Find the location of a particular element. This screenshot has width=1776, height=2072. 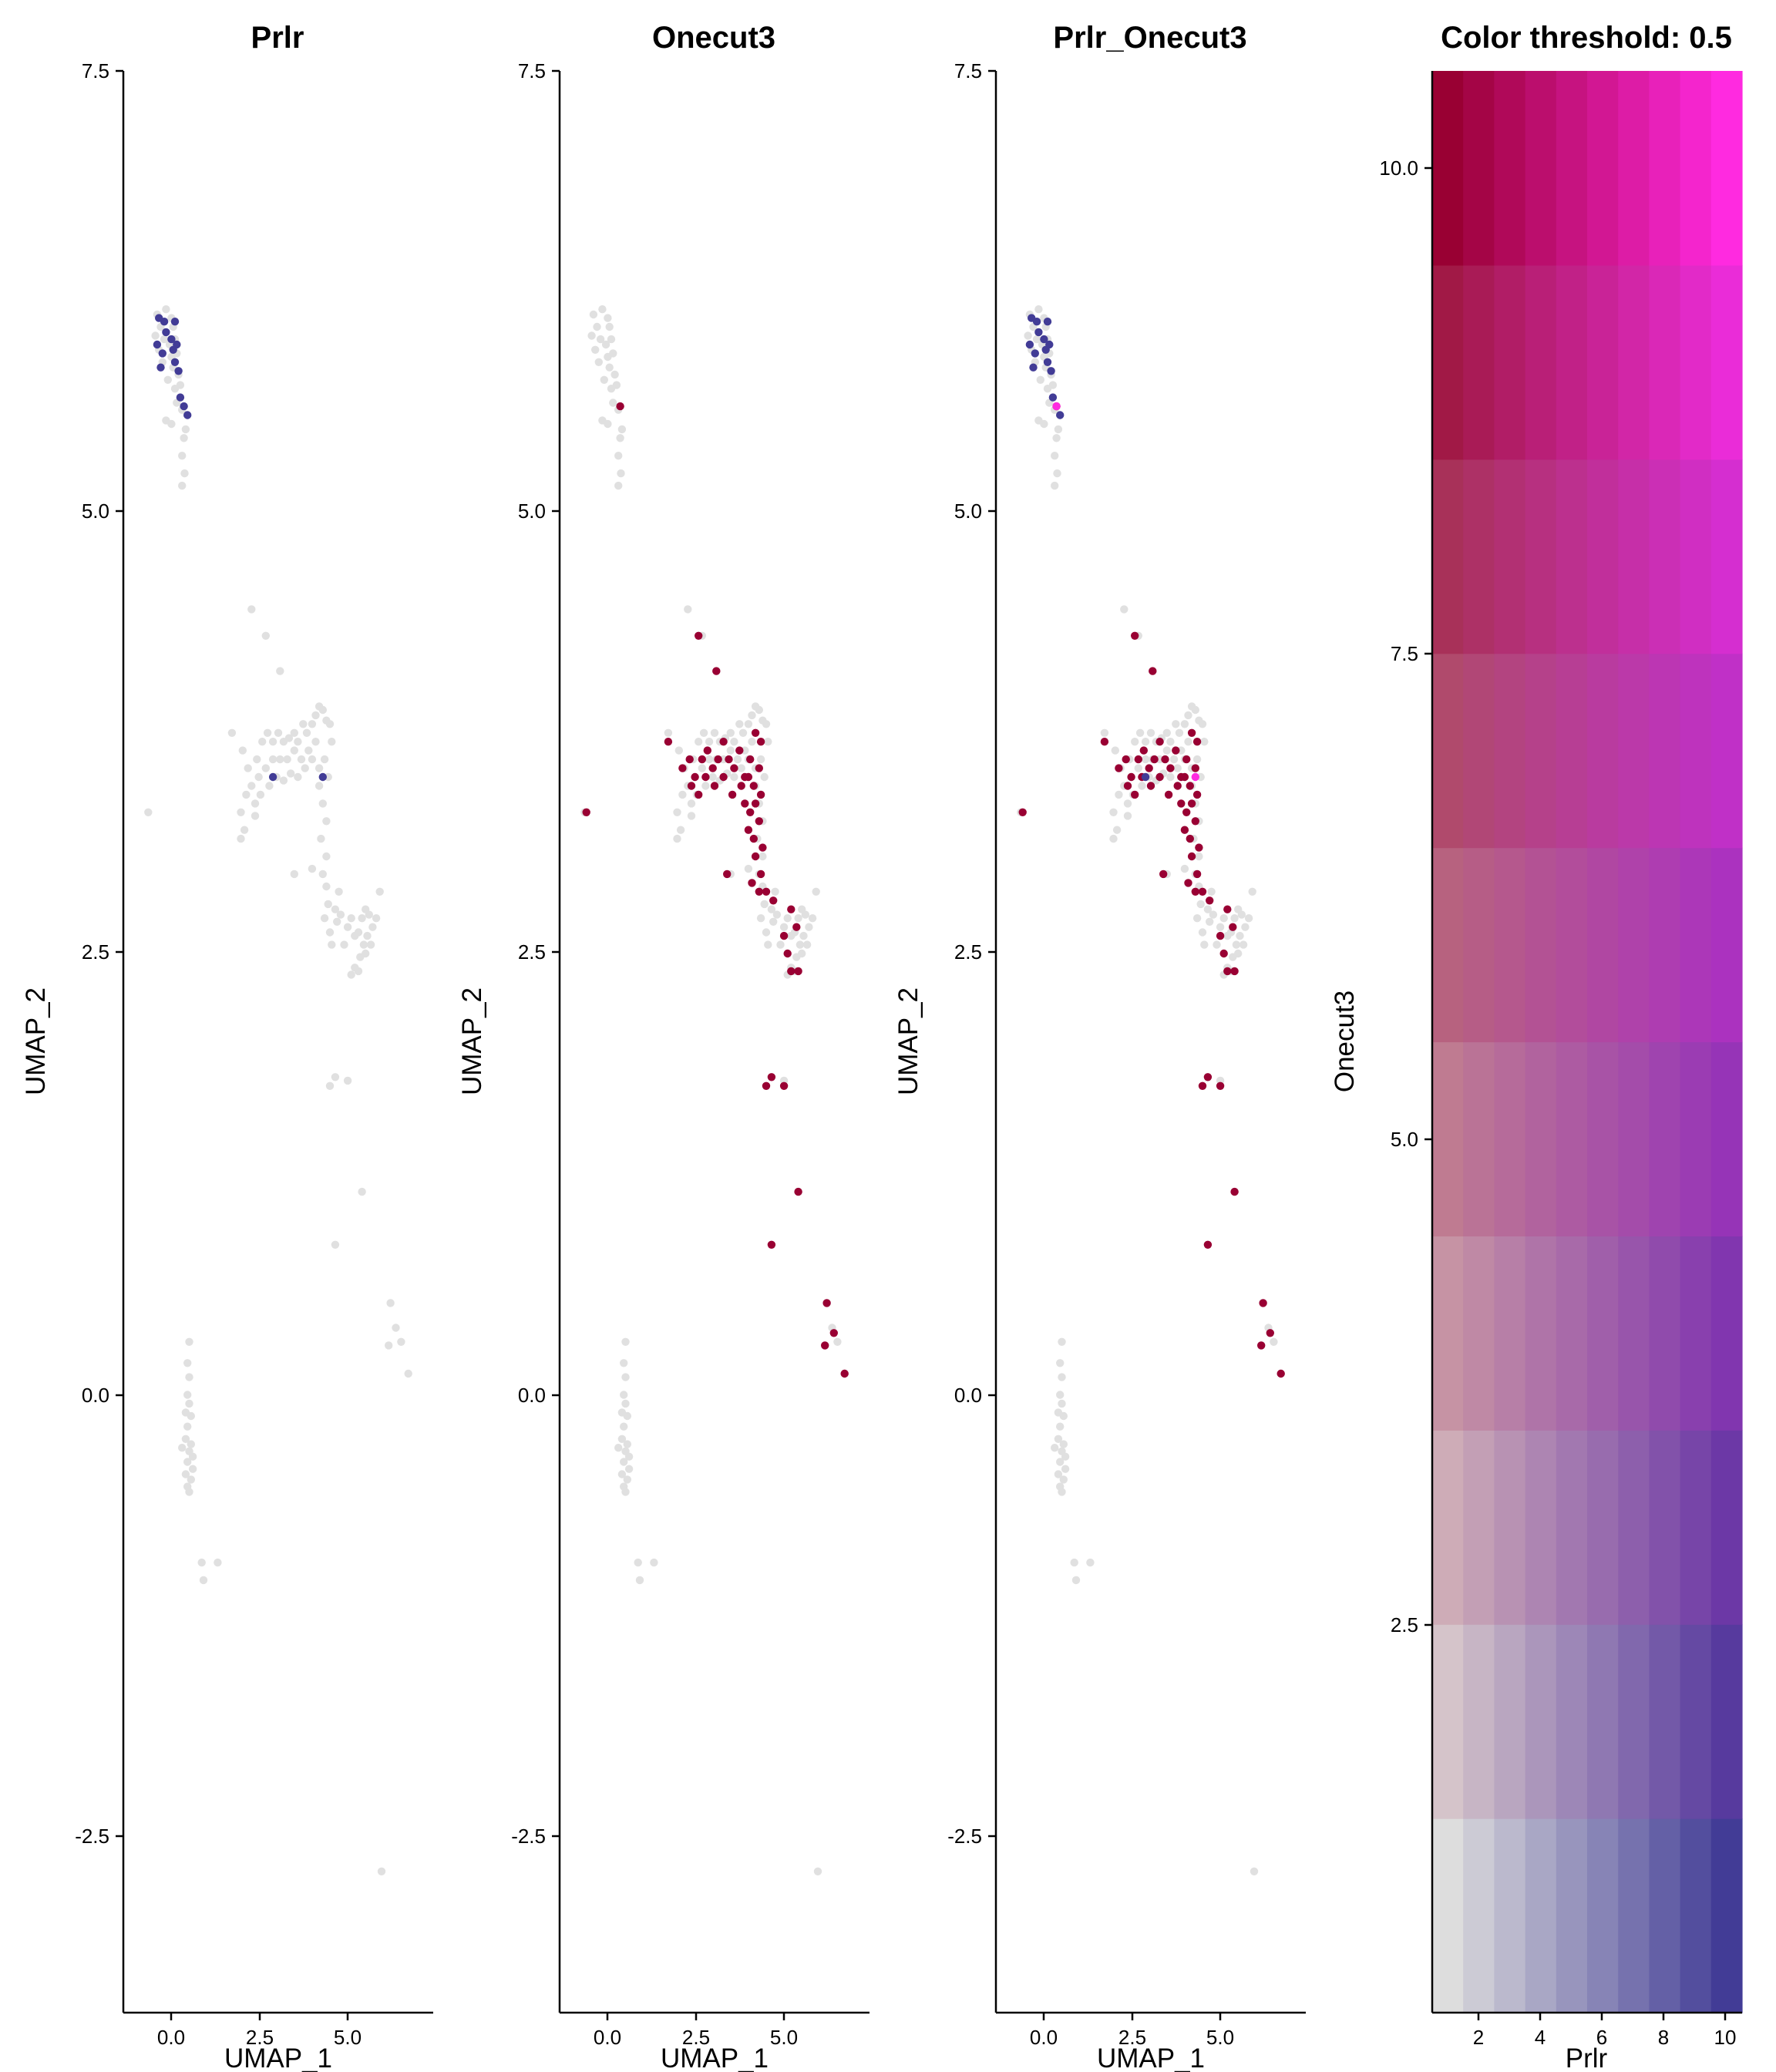

panel-onecut3-xtick-label: 5.0 is located at coordinates (784, 2038).